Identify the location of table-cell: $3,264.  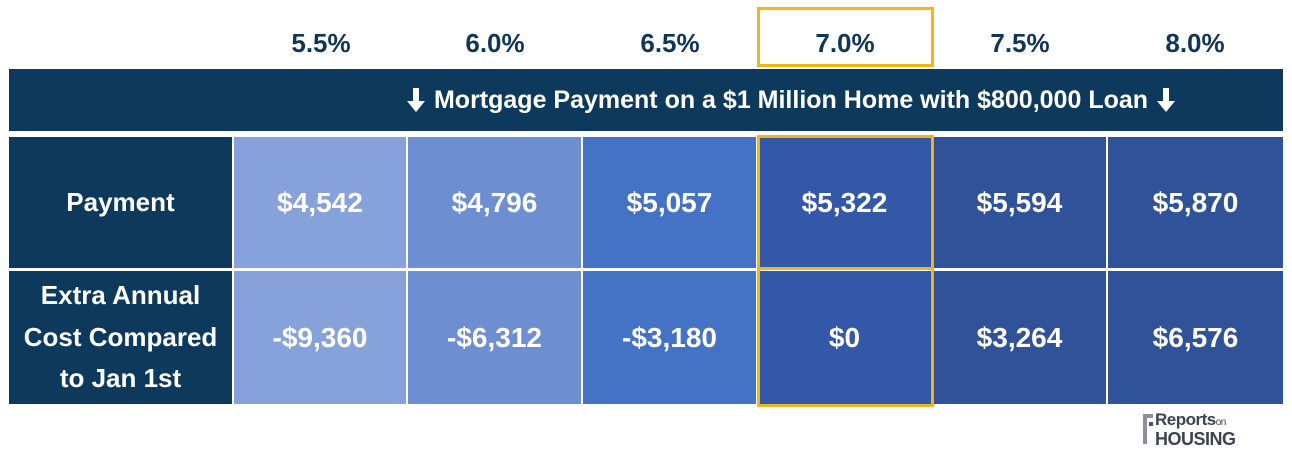
(1019, 337).